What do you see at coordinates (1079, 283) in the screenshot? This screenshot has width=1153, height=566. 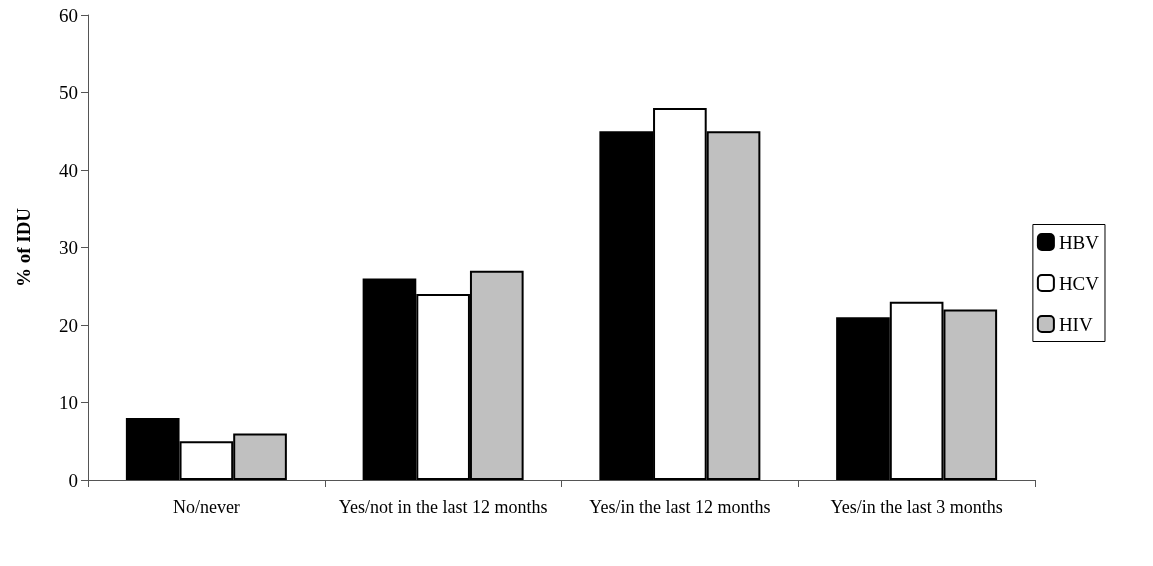 I see `legend-label: HCV` at bounding box center [1079, 283].